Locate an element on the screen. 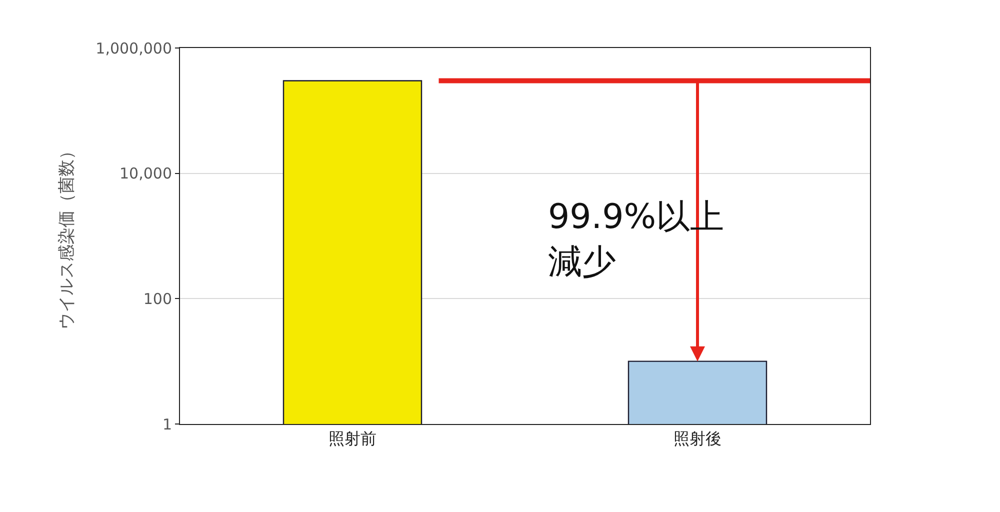 Image resolution: width=1000 pixels, height=512 pixels. y-axis-title: ウイルス感染価（菌数） is located at coordinates (67, 236).